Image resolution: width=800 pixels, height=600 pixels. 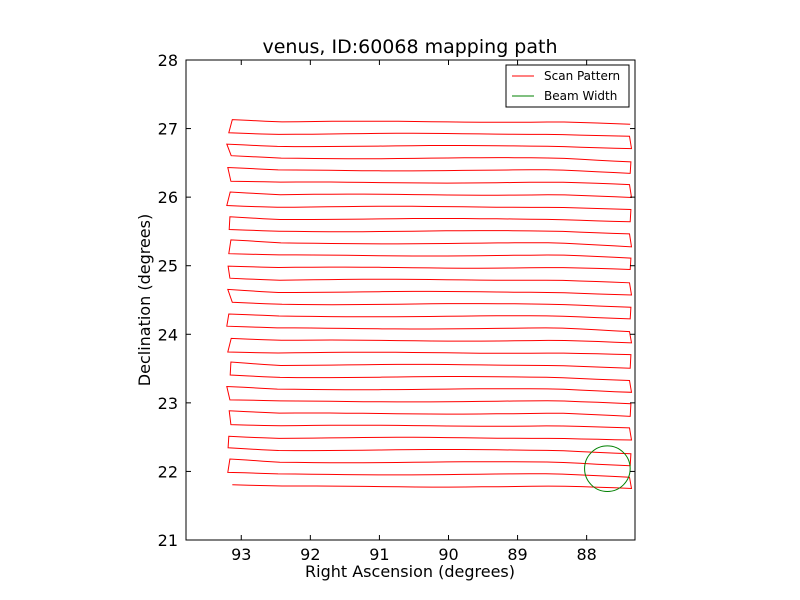 I want to click on x-tick-label: 90, so click(x=448, y=554).